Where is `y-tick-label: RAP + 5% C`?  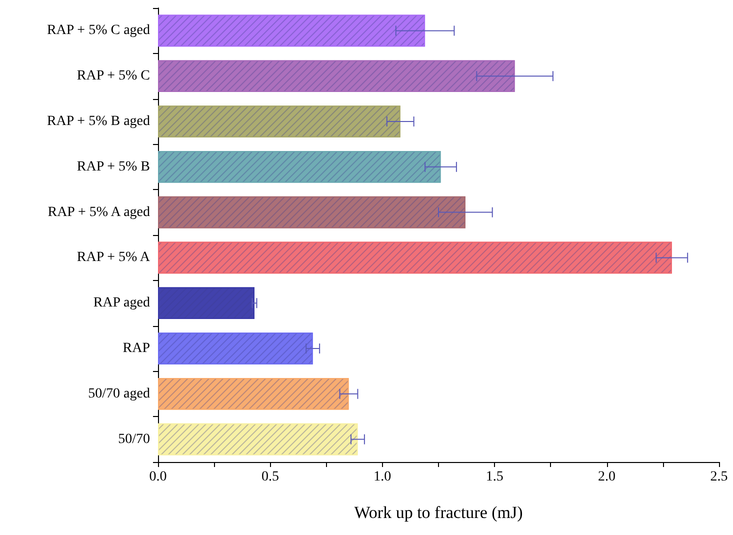
y-tick-label: RAP + 5% C is located at coordinates (113, 76).